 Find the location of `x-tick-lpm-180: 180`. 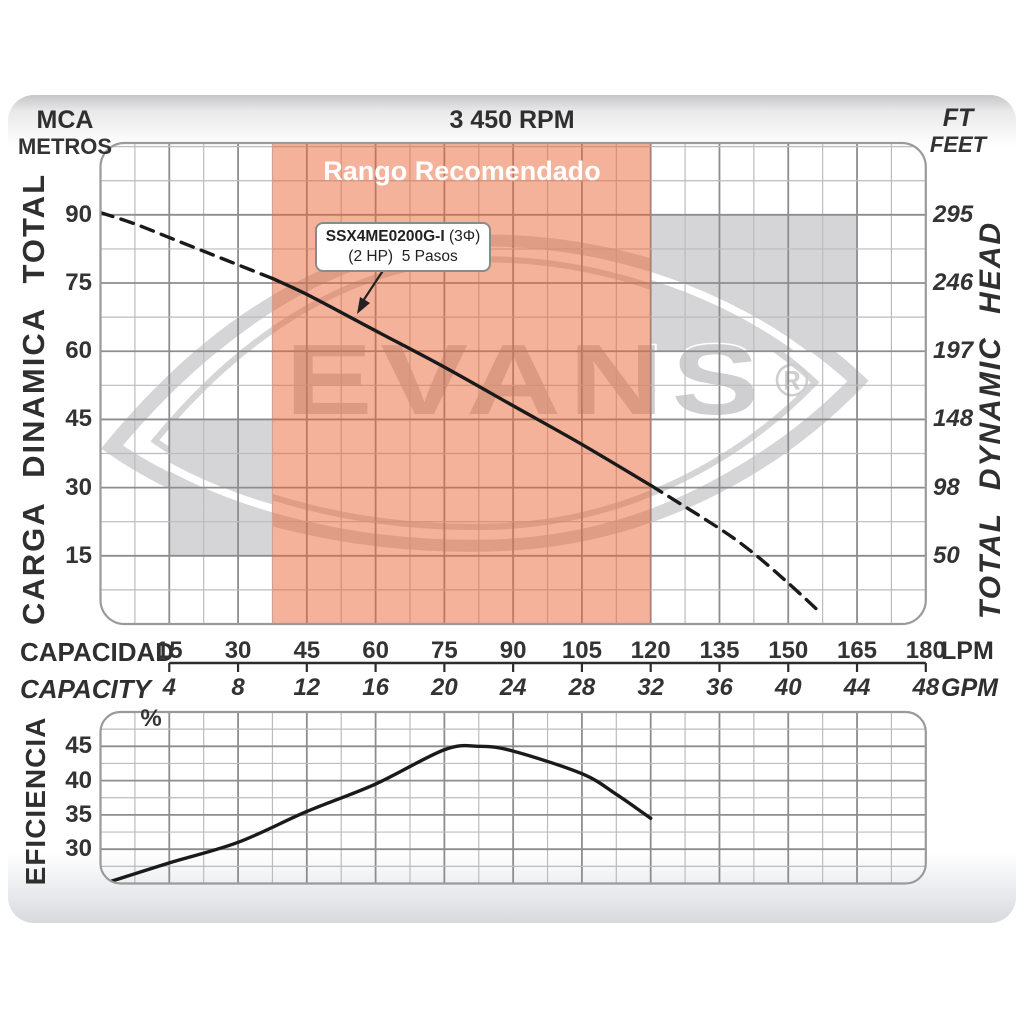

x-tick-lpm-180: 180 is located at coordinates (925, 650).